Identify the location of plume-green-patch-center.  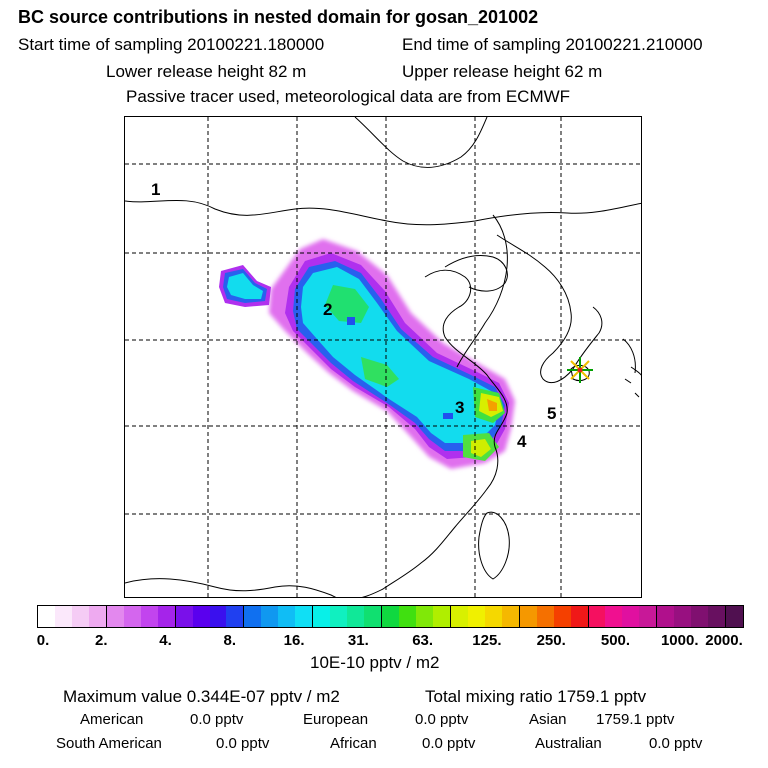
(380, 372).